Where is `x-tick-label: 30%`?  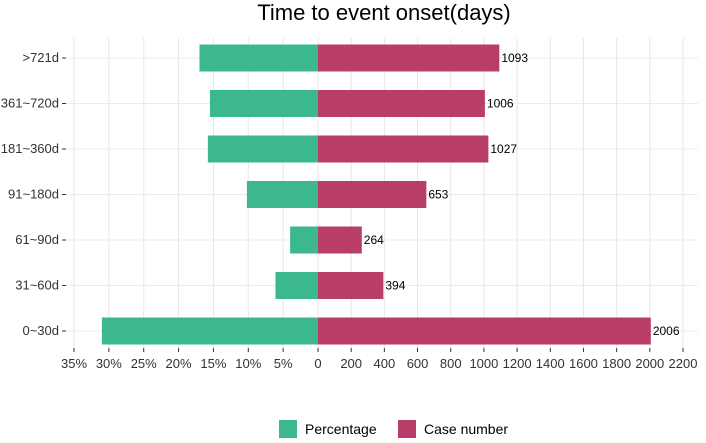
x-tick-label: 30% is located at coordinates (109, 363).